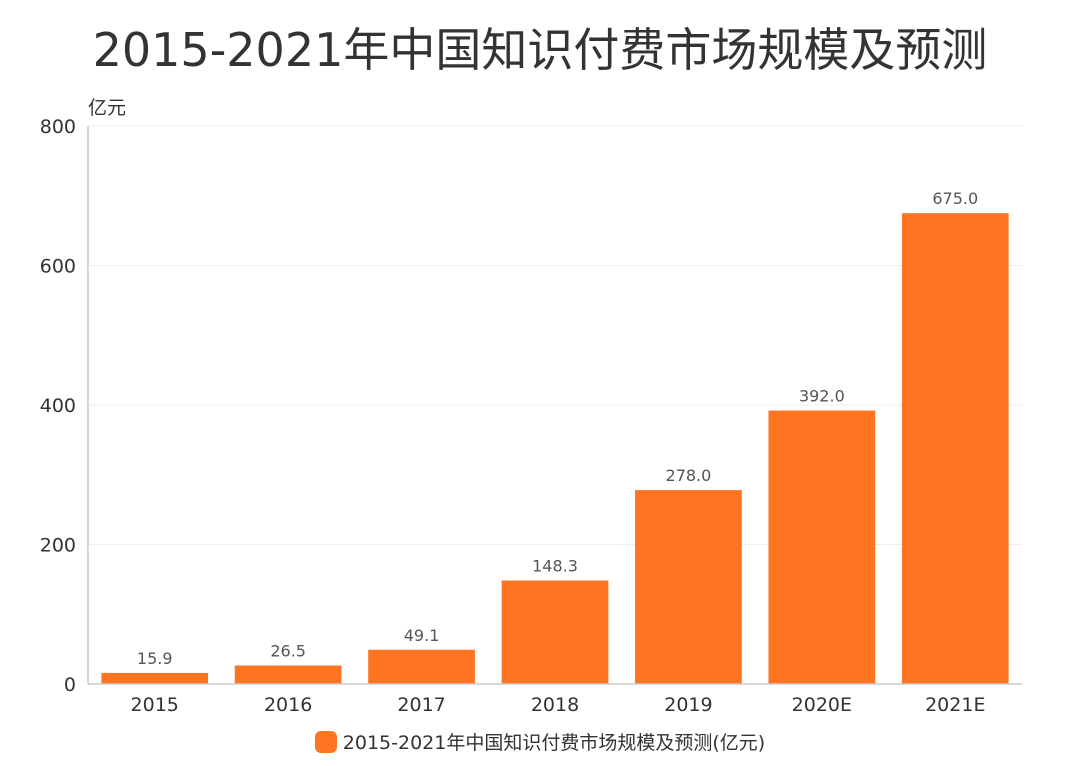  I want to click on y-tick-label: 400, so click(58, 406).